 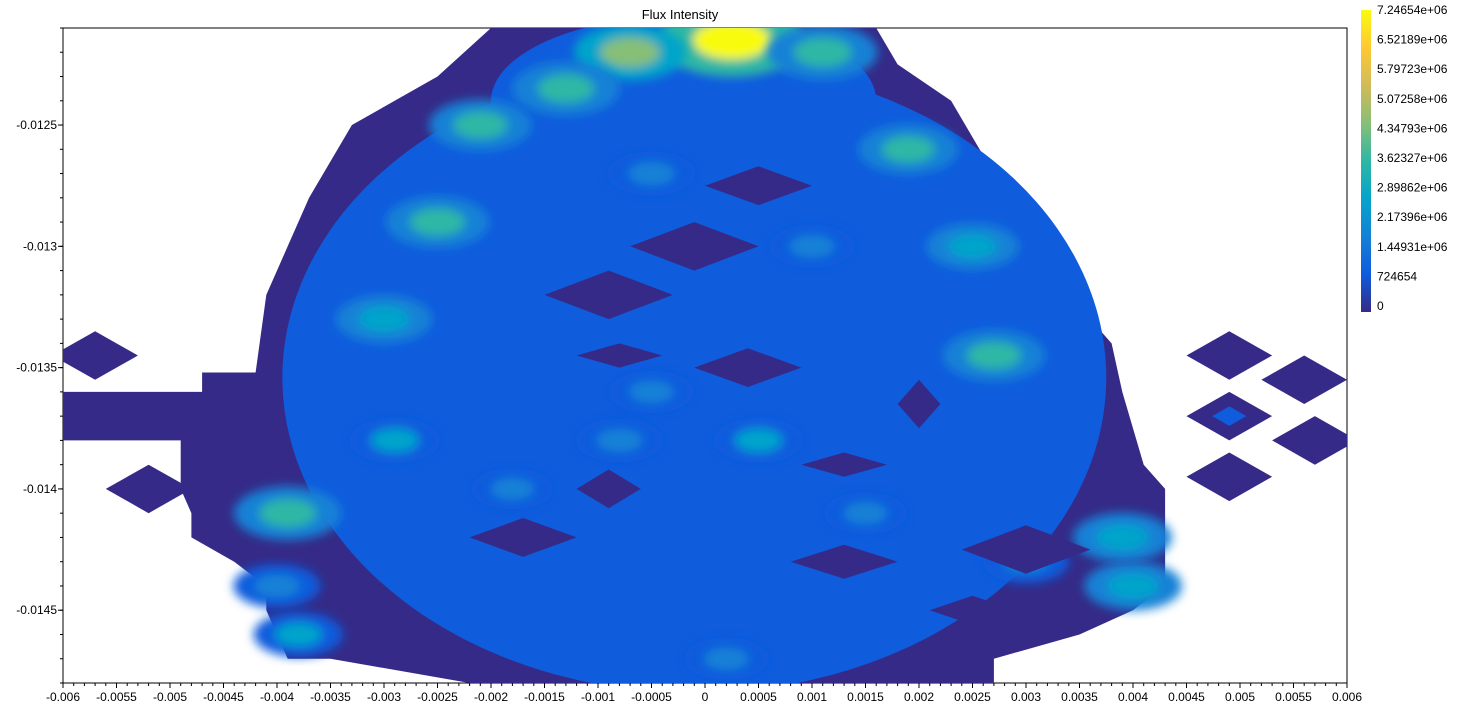 What do you see at coordinates (1366, 161) in the screenshot?
I see `colorbar-gradient` at bounding box center [1366, 161].